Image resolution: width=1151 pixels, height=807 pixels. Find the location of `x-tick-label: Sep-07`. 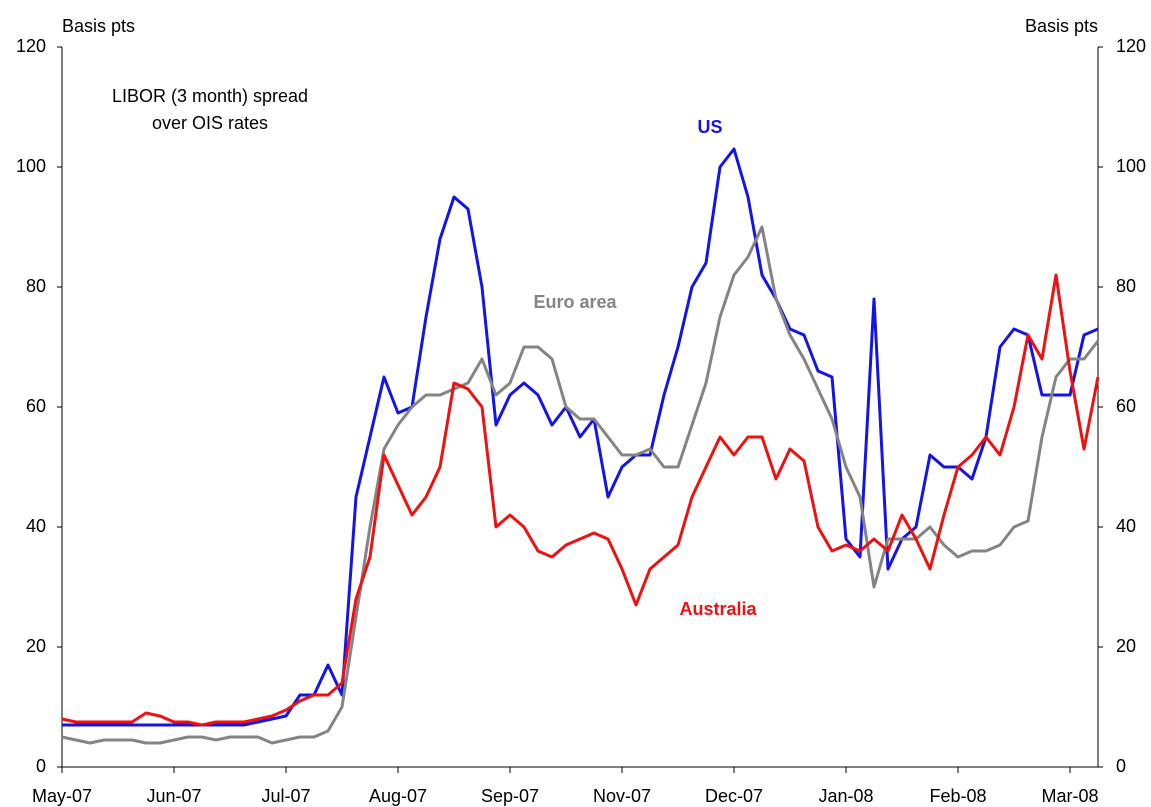

x-tick-label: Sep-07 is located at coordinates (510, 796).